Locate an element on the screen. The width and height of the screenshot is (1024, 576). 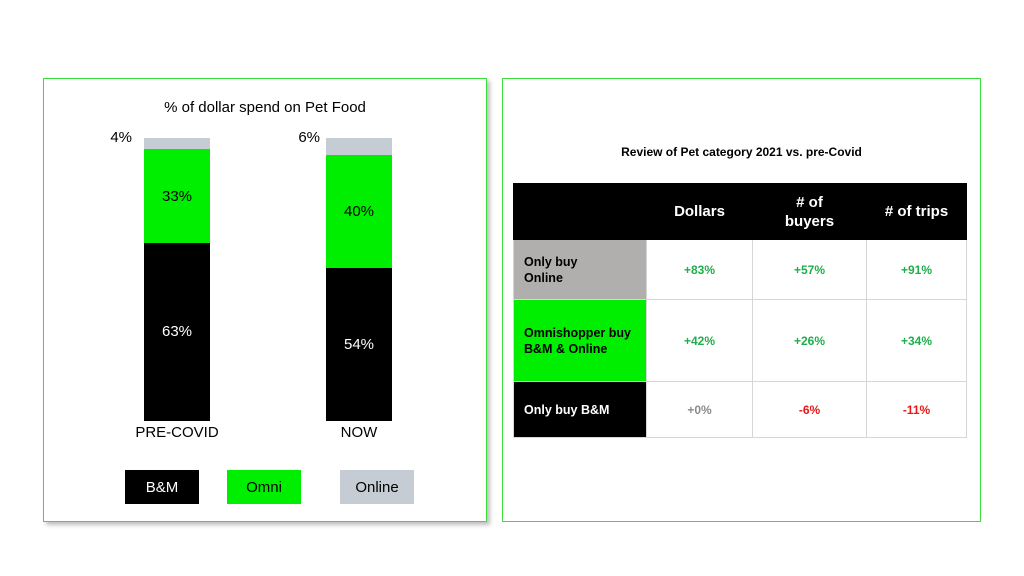
cell-only-bm-dollars: +0% is located at coordinates (699, 409).